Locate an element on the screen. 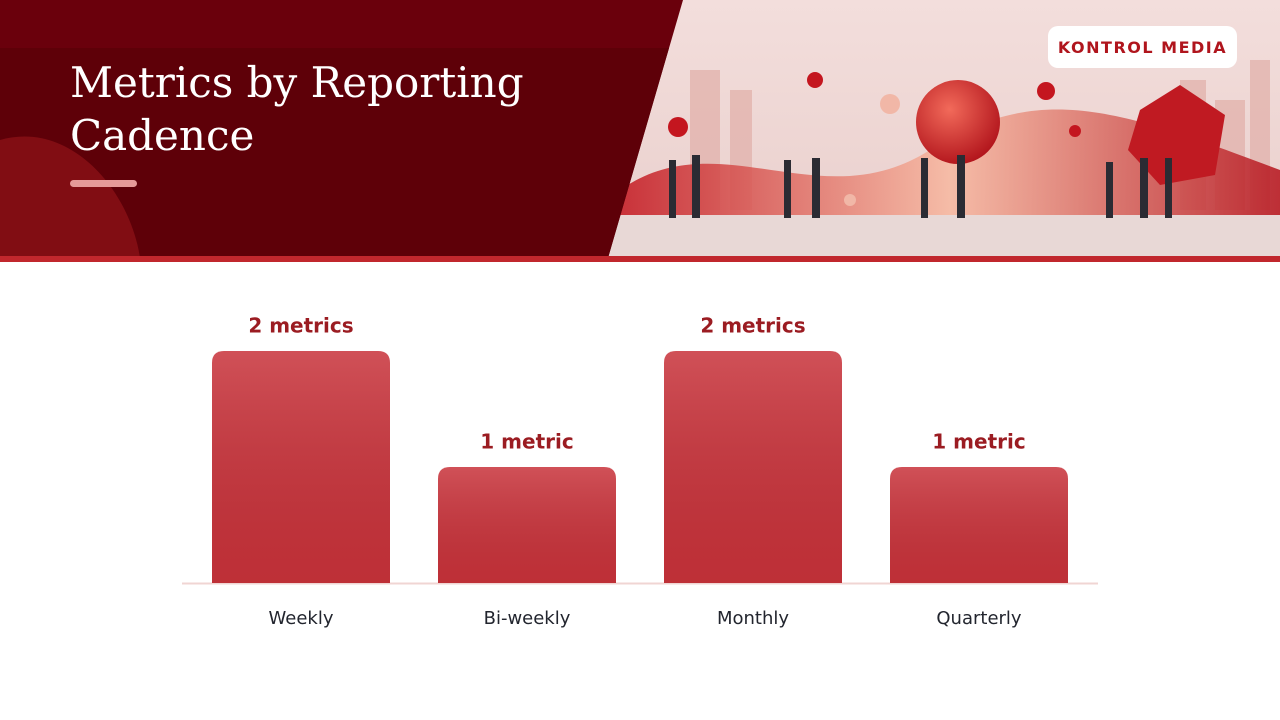 The image size is (1280, 720). chart-title: Metrics by Reporting Cadence is located at coordinates (297, 109).